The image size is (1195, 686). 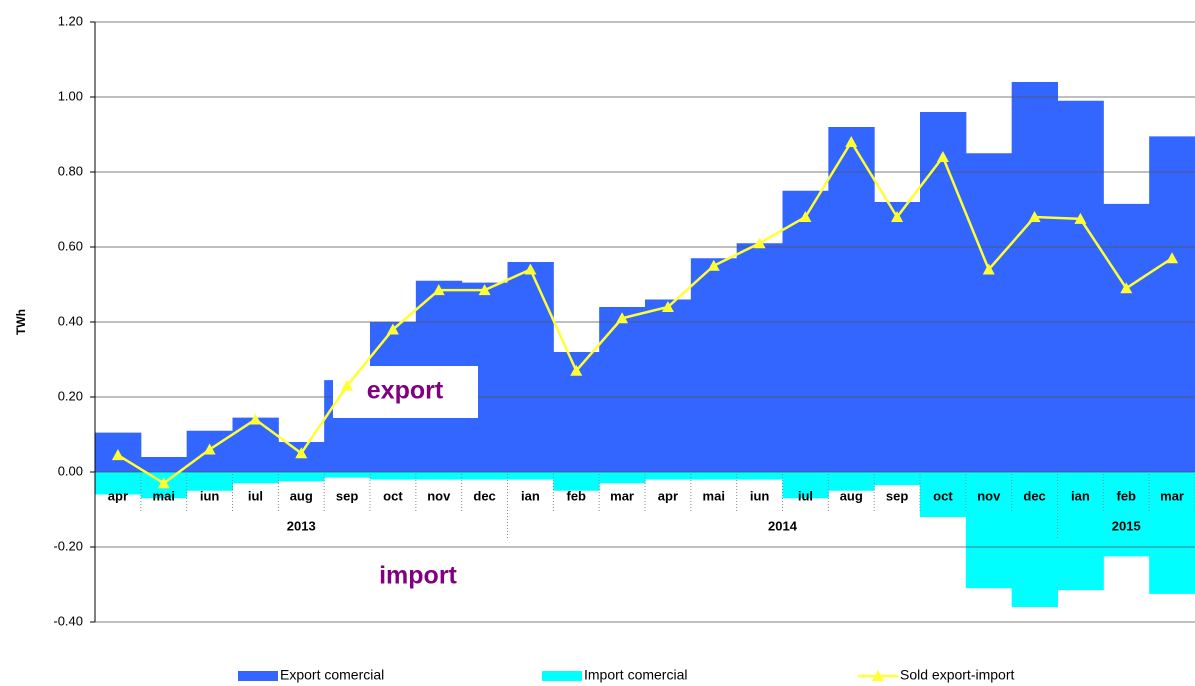 What do you see at coordinates (332, 675) in the screenshot?
I see `legend-label: Export comercial` at bounding box center [332, 675].